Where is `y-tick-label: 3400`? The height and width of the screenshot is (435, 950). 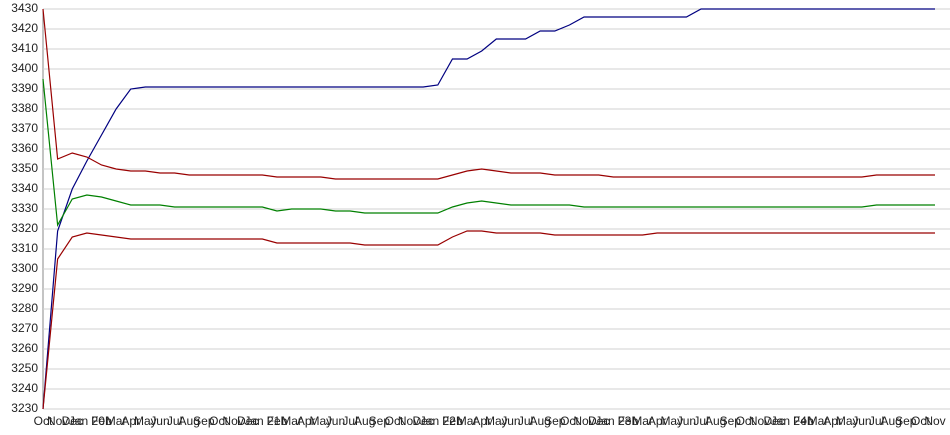
y-tick-label: 3400 is located at coordinates (24, 68).